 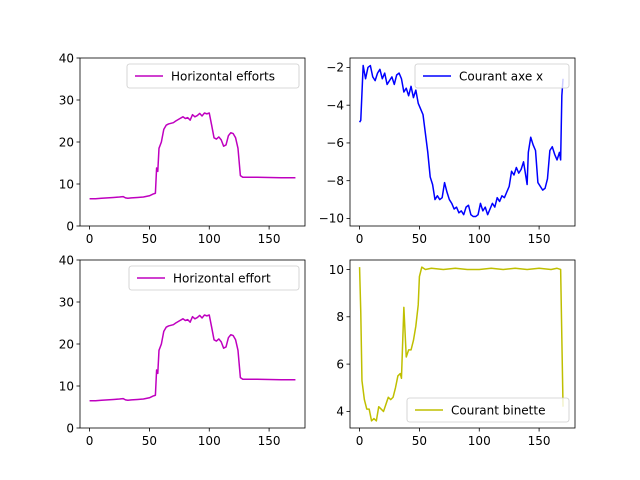 I want to click on y-tick-label: −4, so click(x=335, y=105).